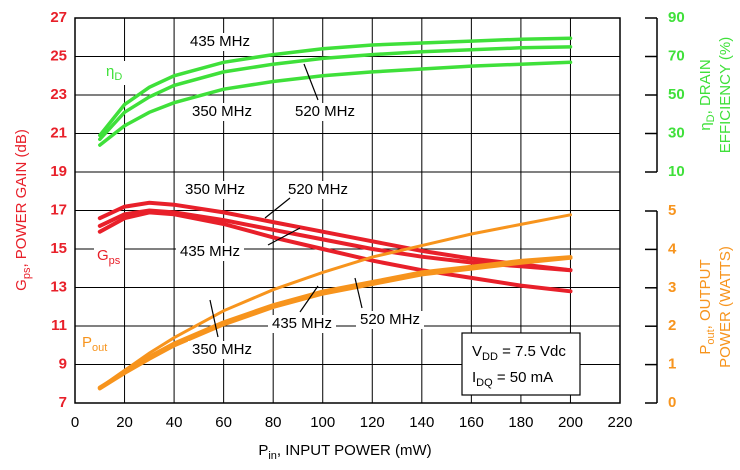  I want to click on y-tick-label: 23, so click(58, 94).